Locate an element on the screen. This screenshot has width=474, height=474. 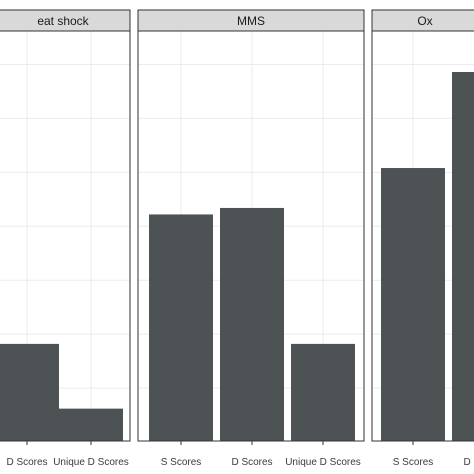
facet-strip-label: eat shock is located at coordinates (63, 21).